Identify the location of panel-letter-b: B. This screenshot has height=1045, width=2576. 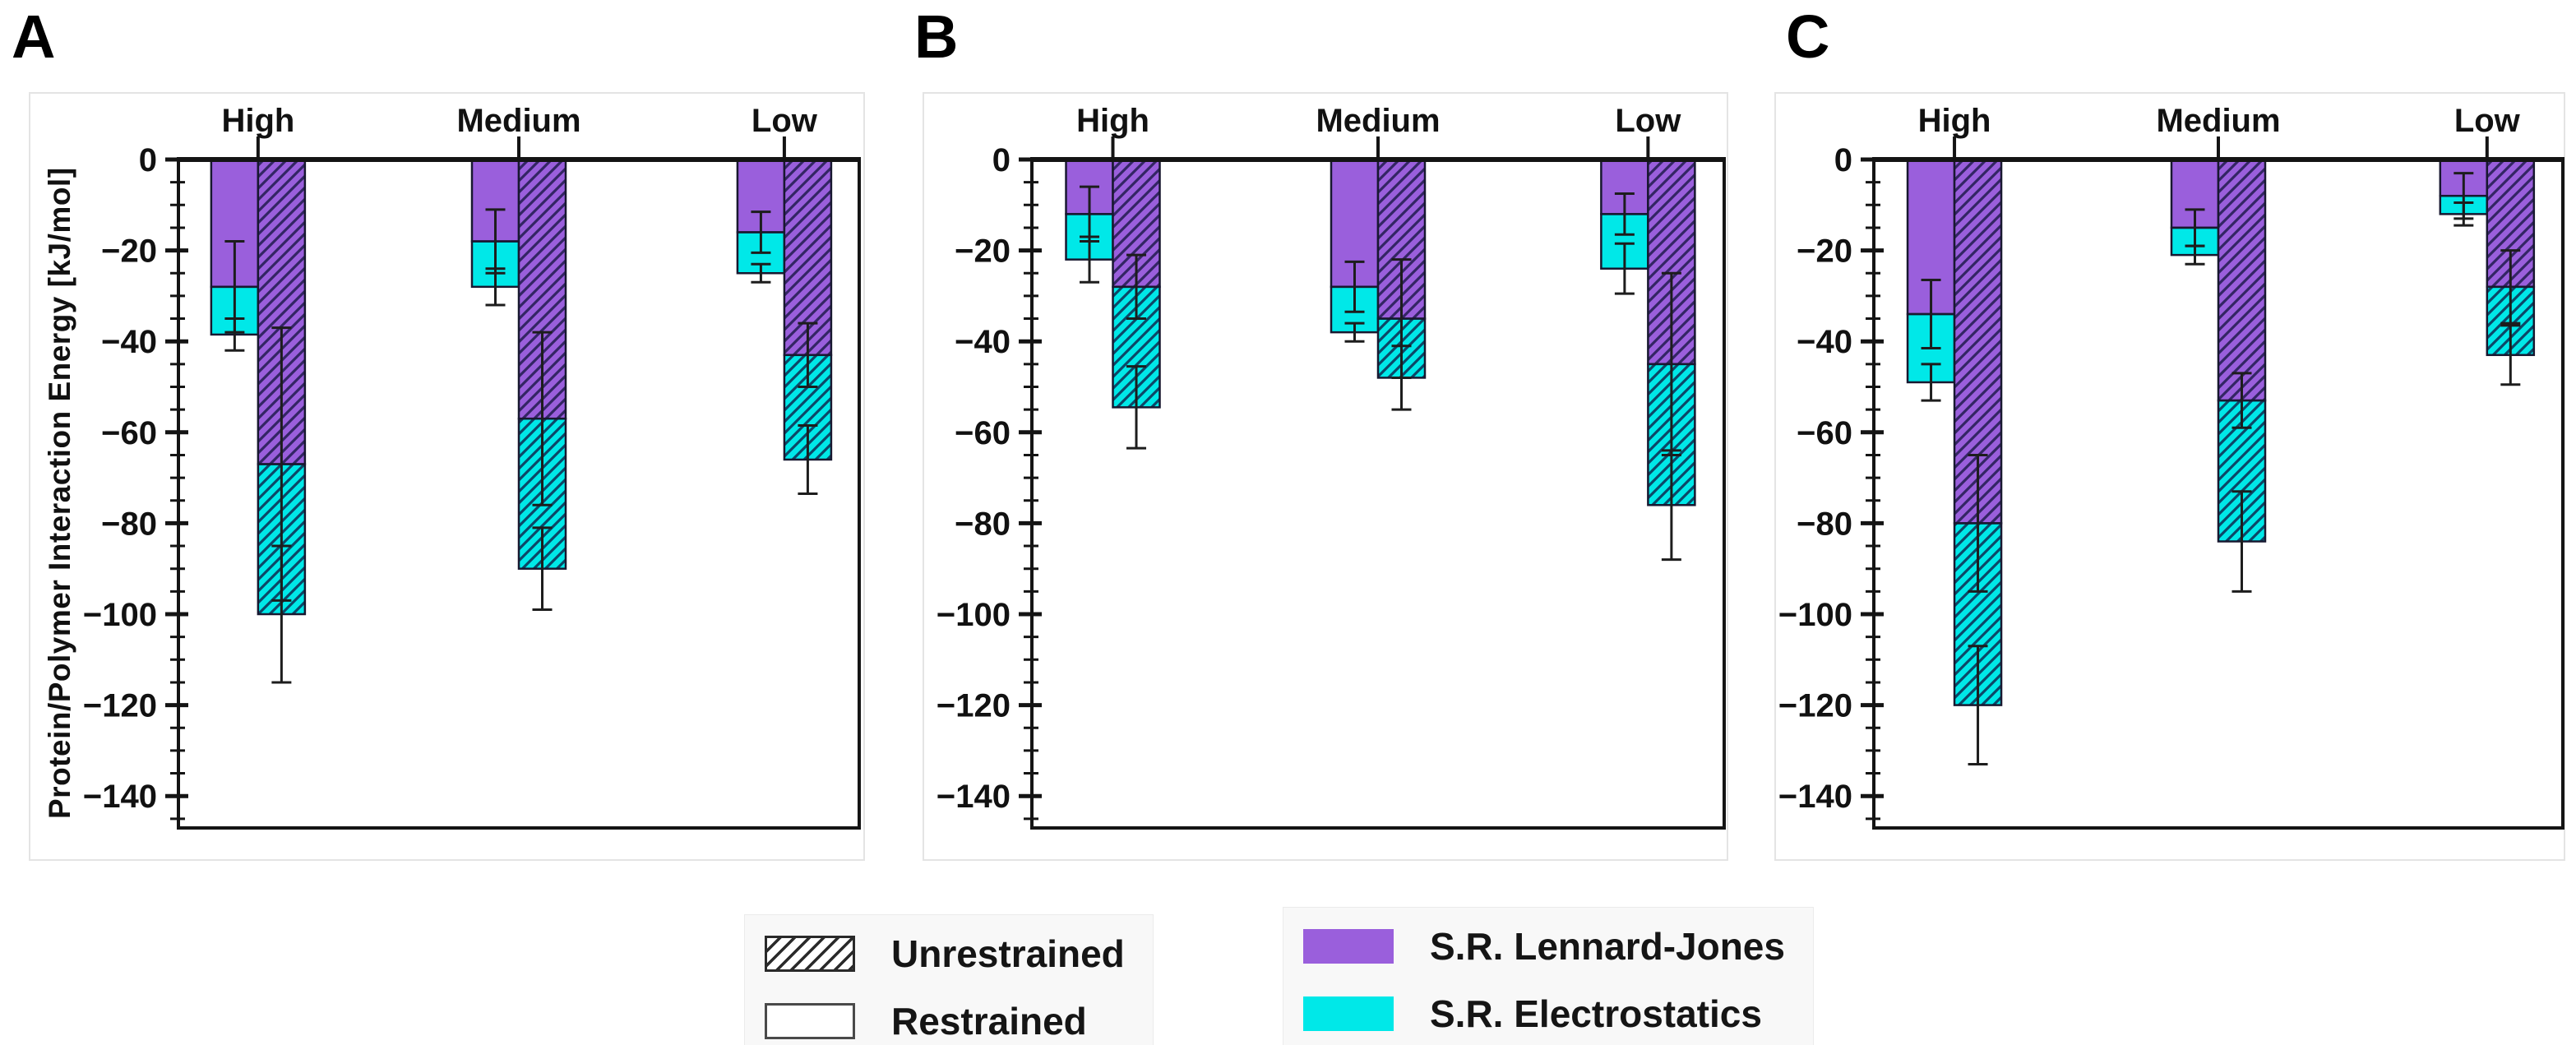
(936, 36).